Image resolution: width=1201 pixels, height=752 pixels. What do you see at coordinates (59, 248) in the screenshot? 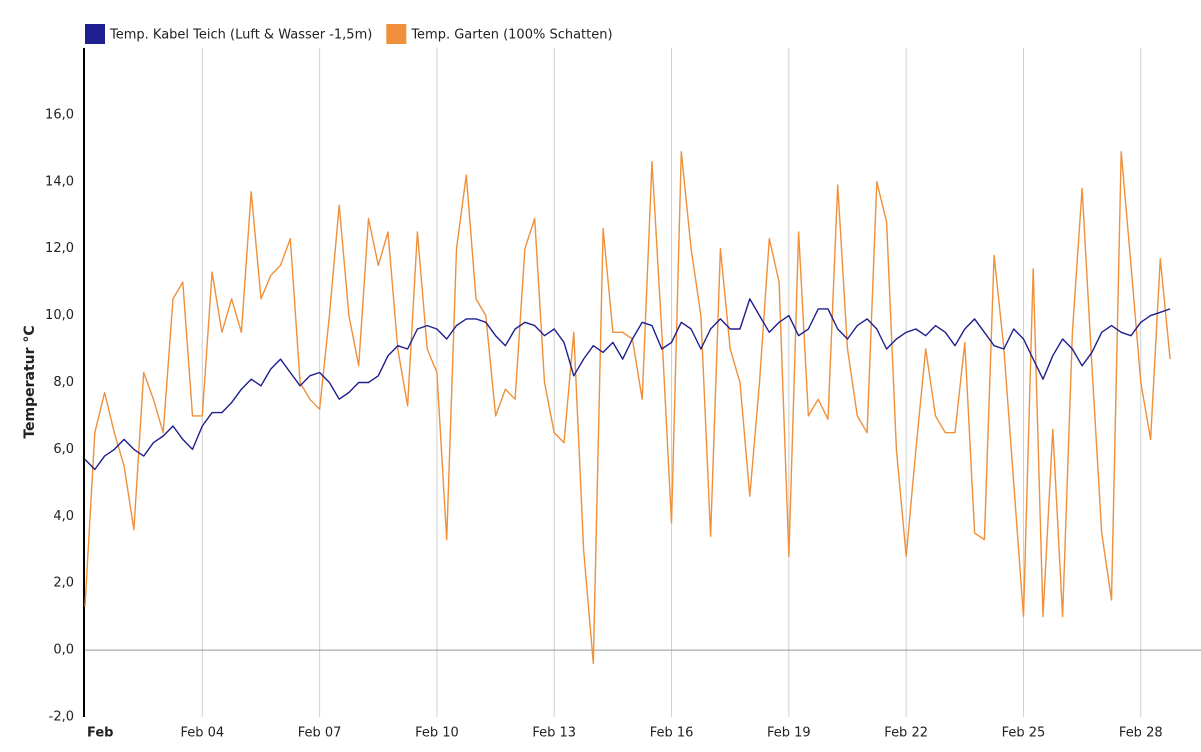
I see `y-tick-label: 12,0` at bounding box center [59, 248].